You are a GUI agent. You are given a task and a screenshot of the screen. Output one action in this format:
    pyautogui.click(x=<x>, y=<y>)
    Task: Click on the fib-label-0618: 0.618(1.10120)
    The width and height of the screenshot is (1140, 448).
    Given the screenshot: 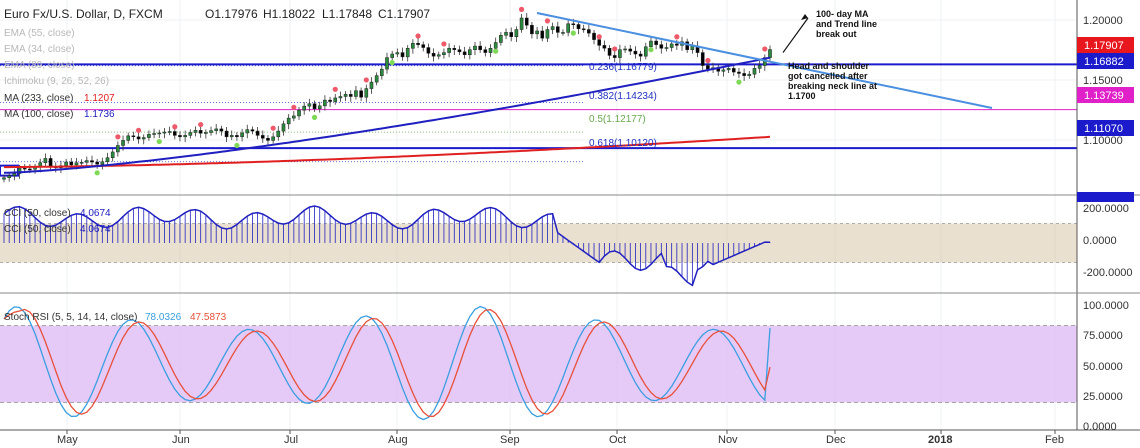 What is the action you would take?
    pyautogui.click(x=623, y=143)
    